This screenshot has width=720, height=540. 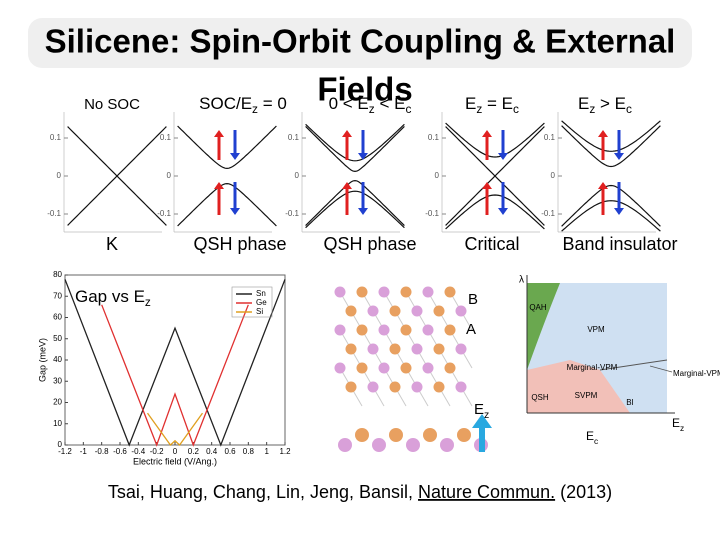 What do you see at coordinates (120, 451) in the screenshot?
I see `x-tick-label: -0.6` at bounding box center [120, 451].